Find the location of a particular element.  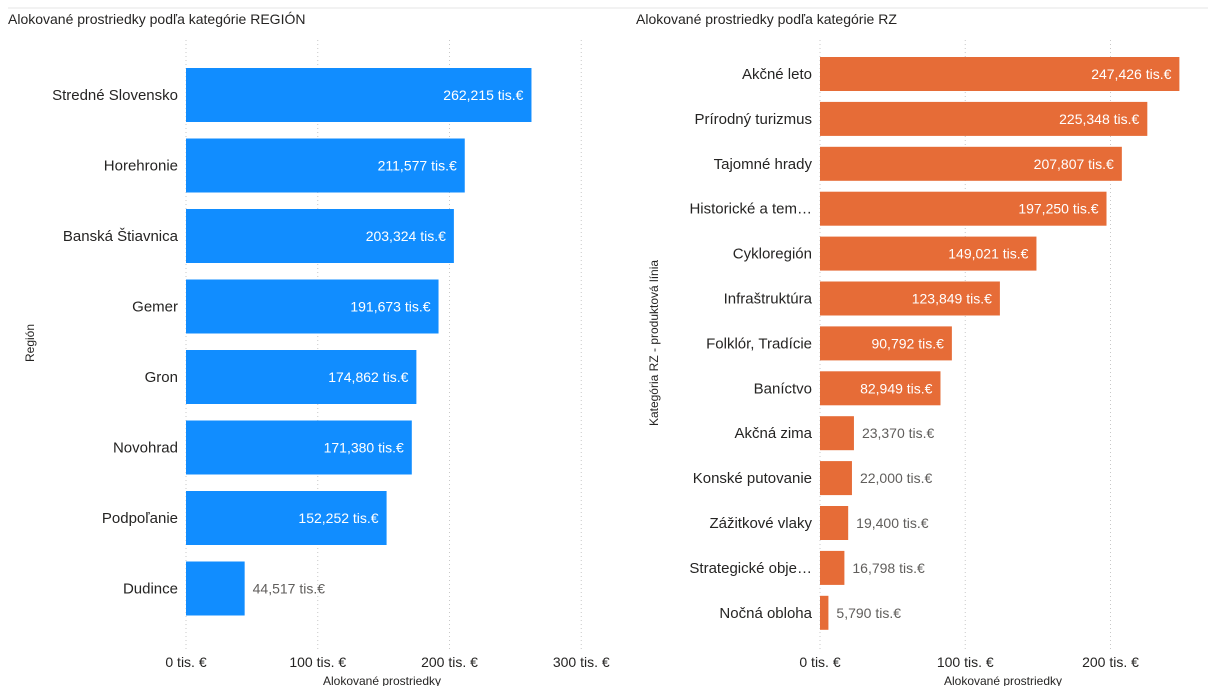

rz-data-label: 90,792 tis.€ is located at coordinates (907, 343).